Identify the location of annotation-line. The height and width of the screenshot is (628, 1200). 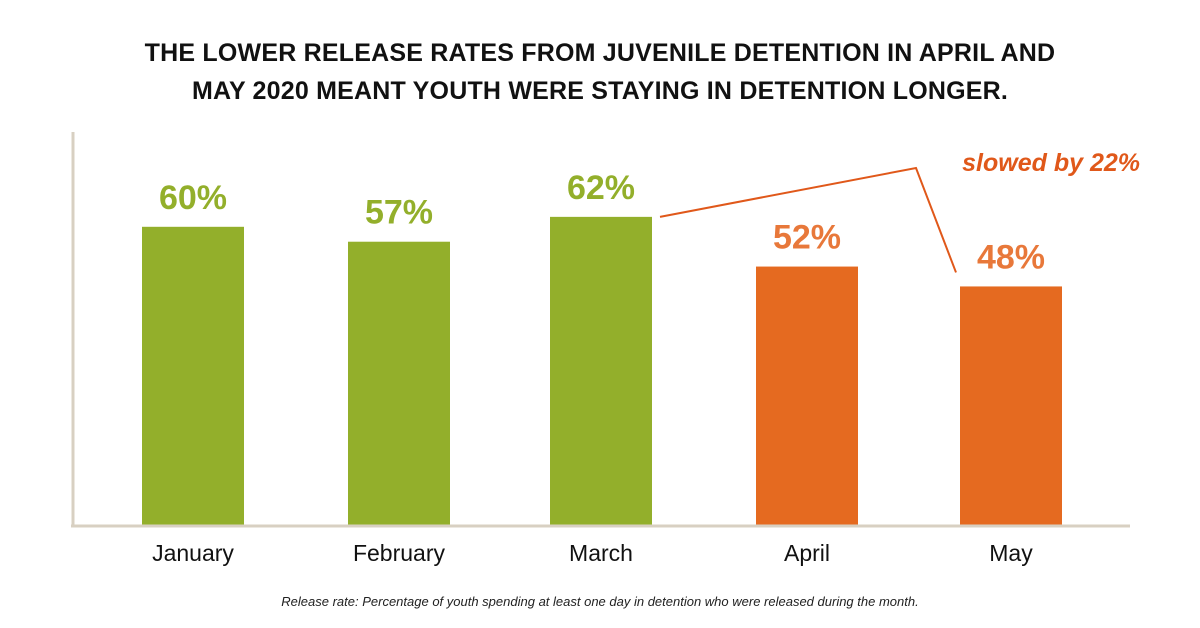
(808, 219).